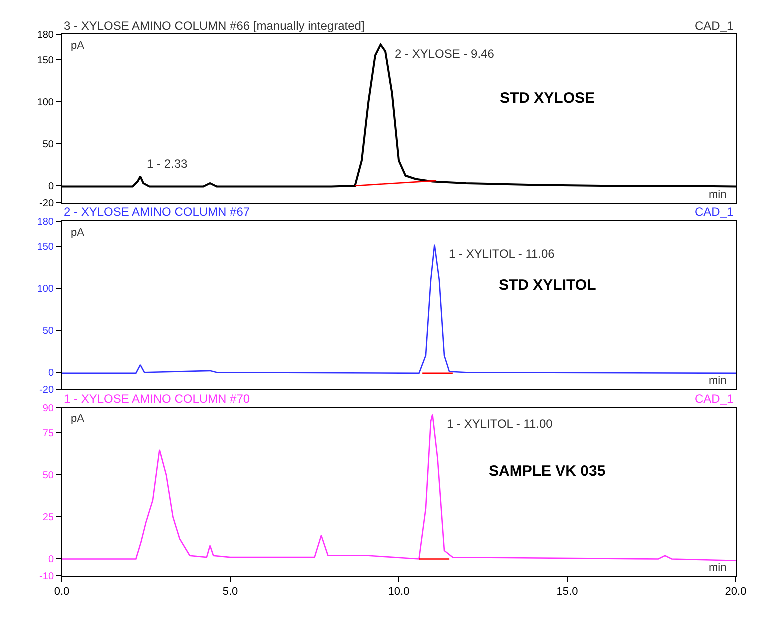 This screenshot has width=759, height=630. What do you see at coordinates (48, 434) in the screenshot?
I see `y-tick-label: 75` at bounding box center [48, 434].